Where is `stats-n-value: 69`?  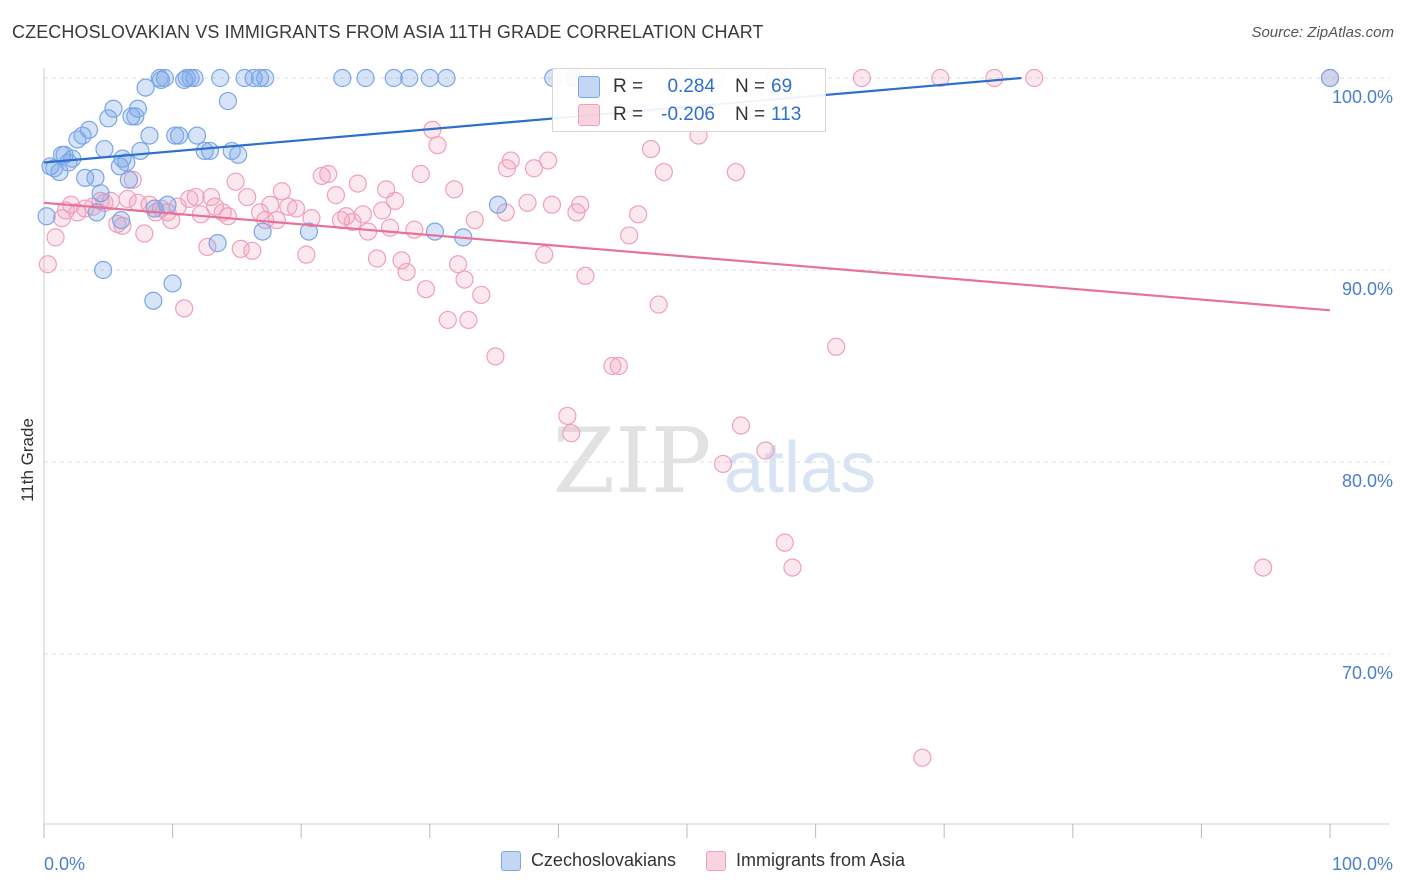
stats-n-value: 69 is located at coordinates (782, 86).